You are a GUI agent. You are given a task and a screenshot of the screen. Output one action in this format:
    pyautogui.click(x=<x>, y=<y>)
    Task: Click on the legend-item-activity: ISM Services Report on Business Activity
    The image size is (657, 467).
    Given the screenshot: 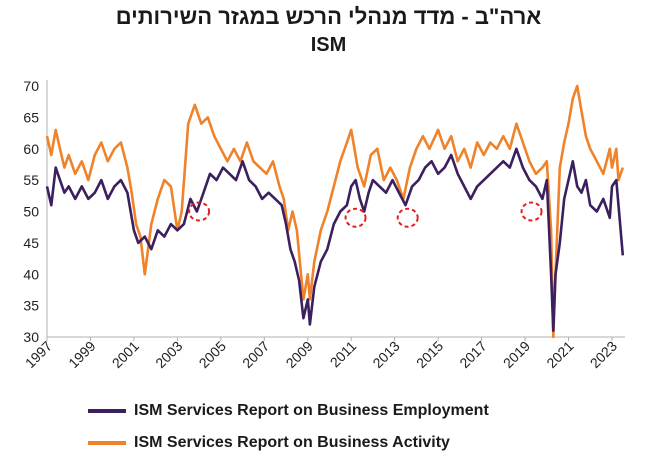 What is the action you would take?
    pyautogui.click(x=269, y=443)
    